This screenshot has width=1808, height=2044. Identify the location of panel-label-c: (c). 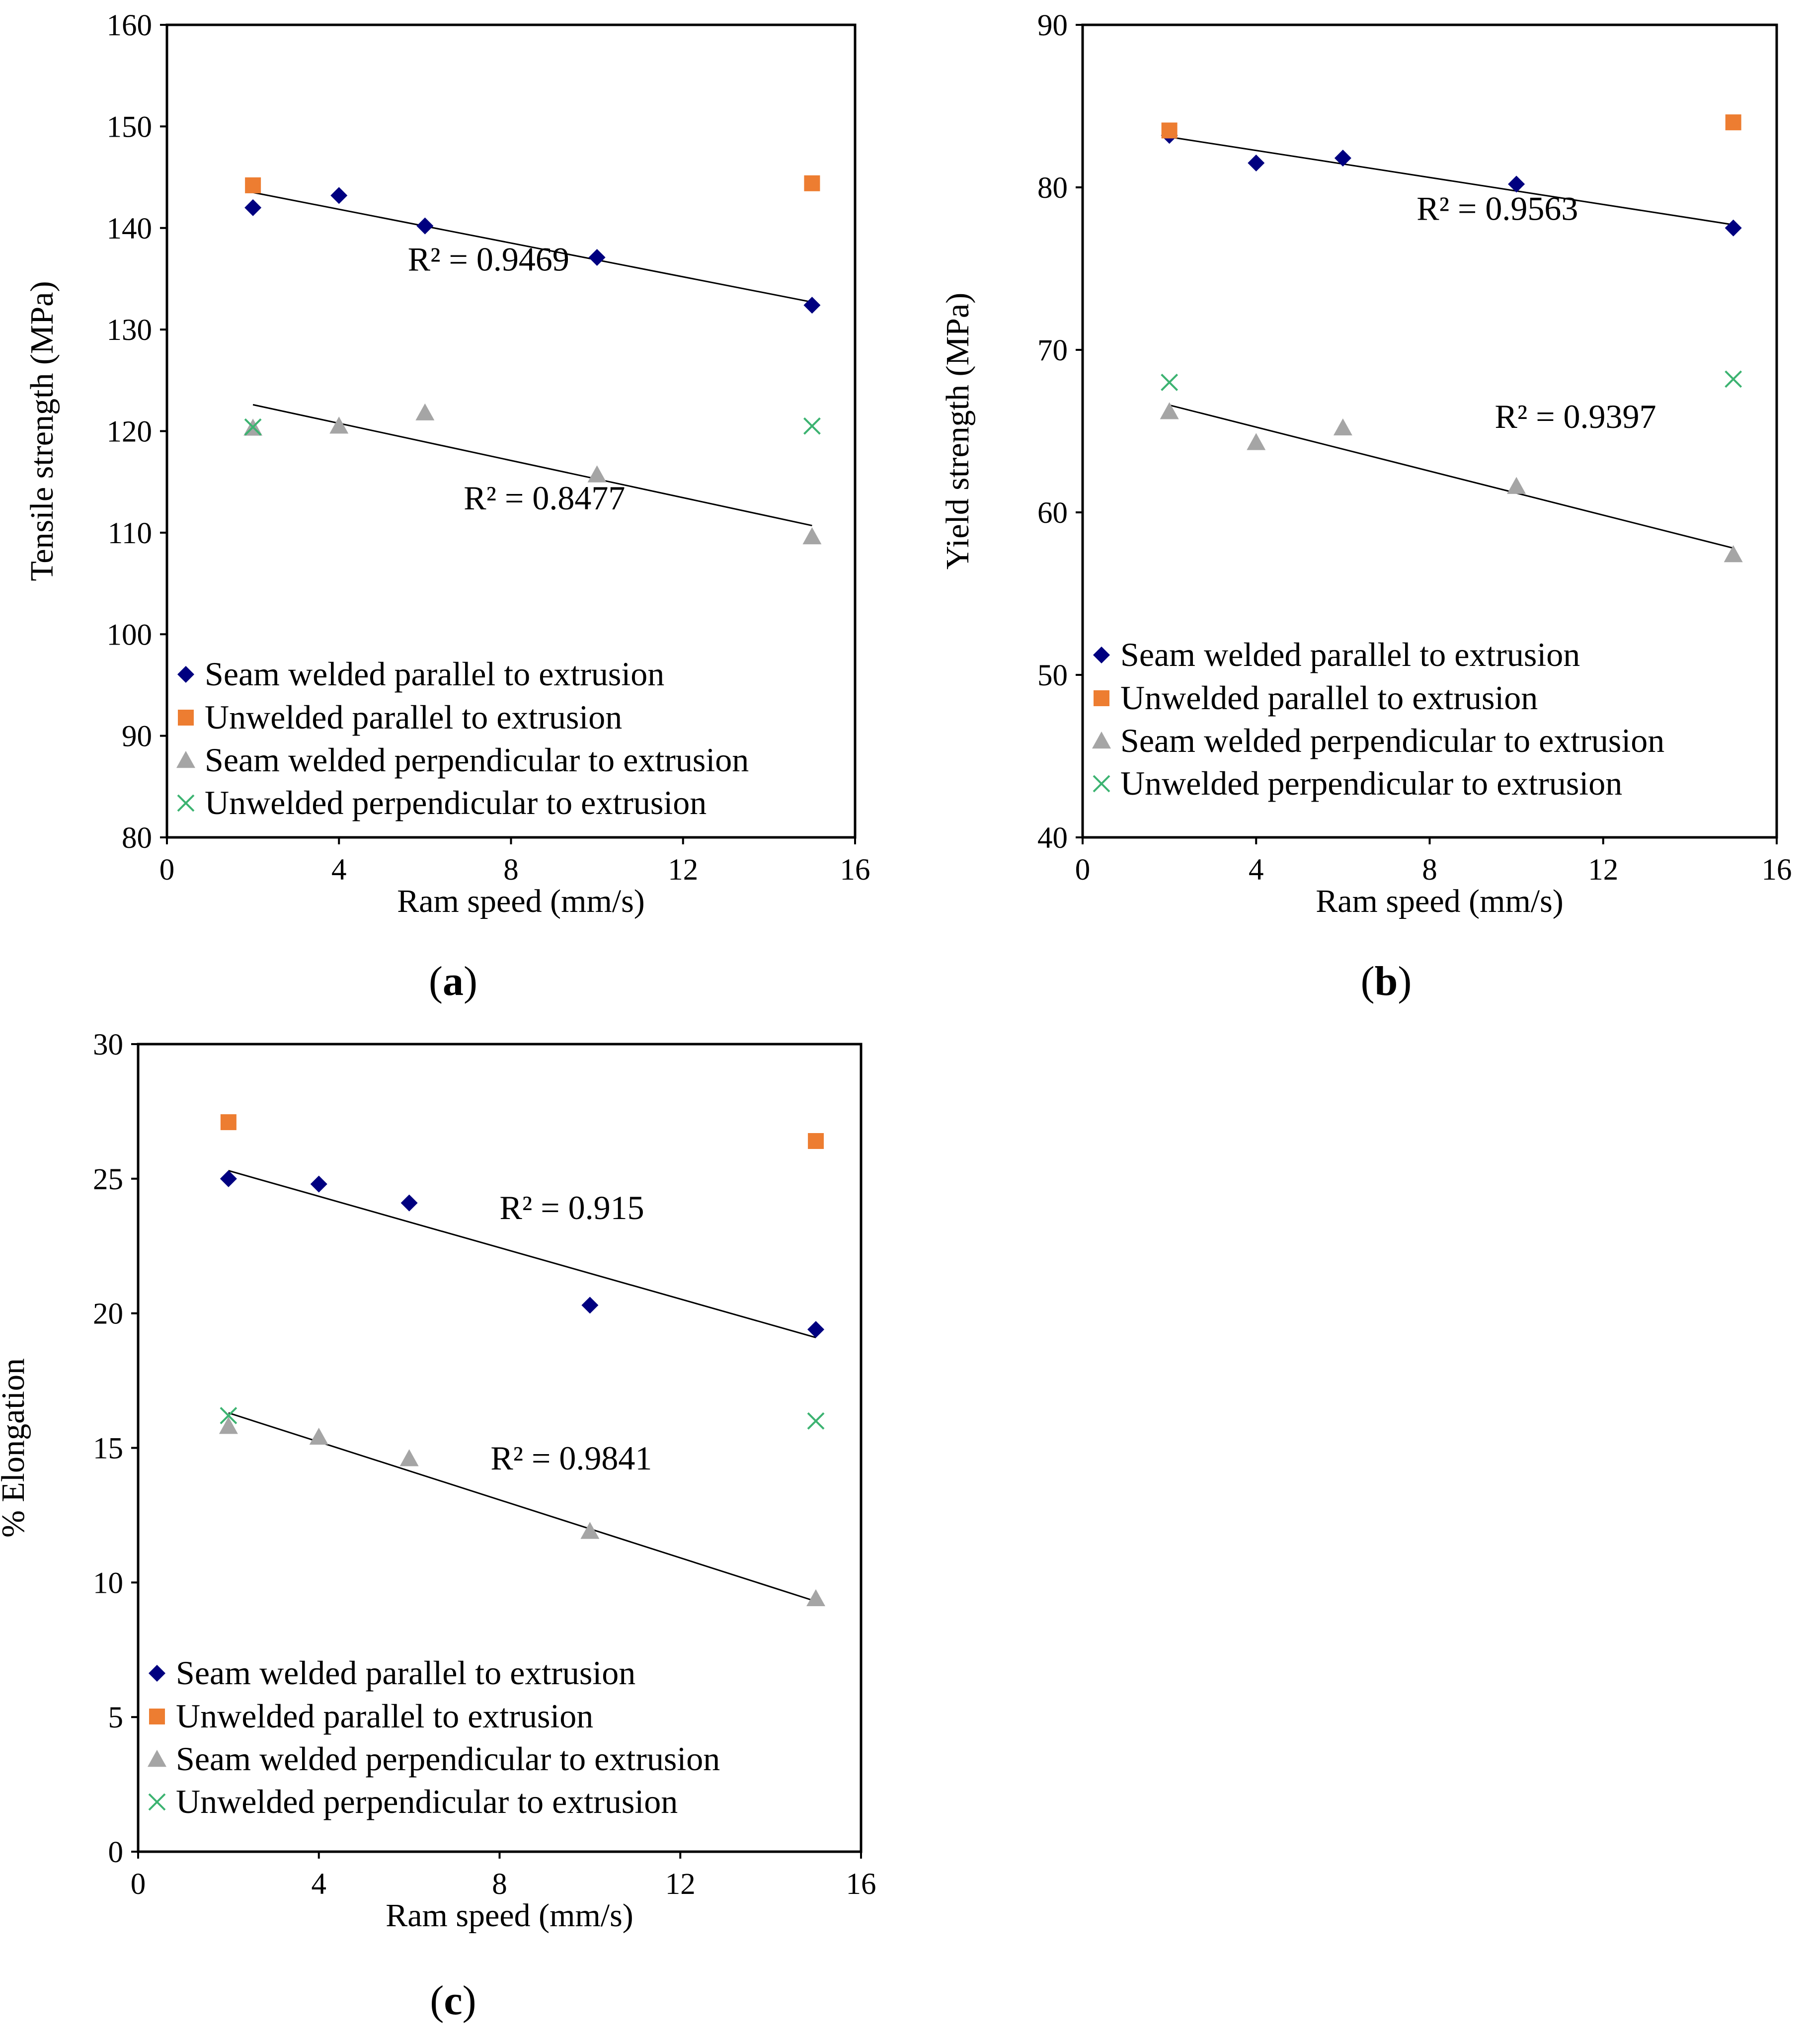
(453, 2000).